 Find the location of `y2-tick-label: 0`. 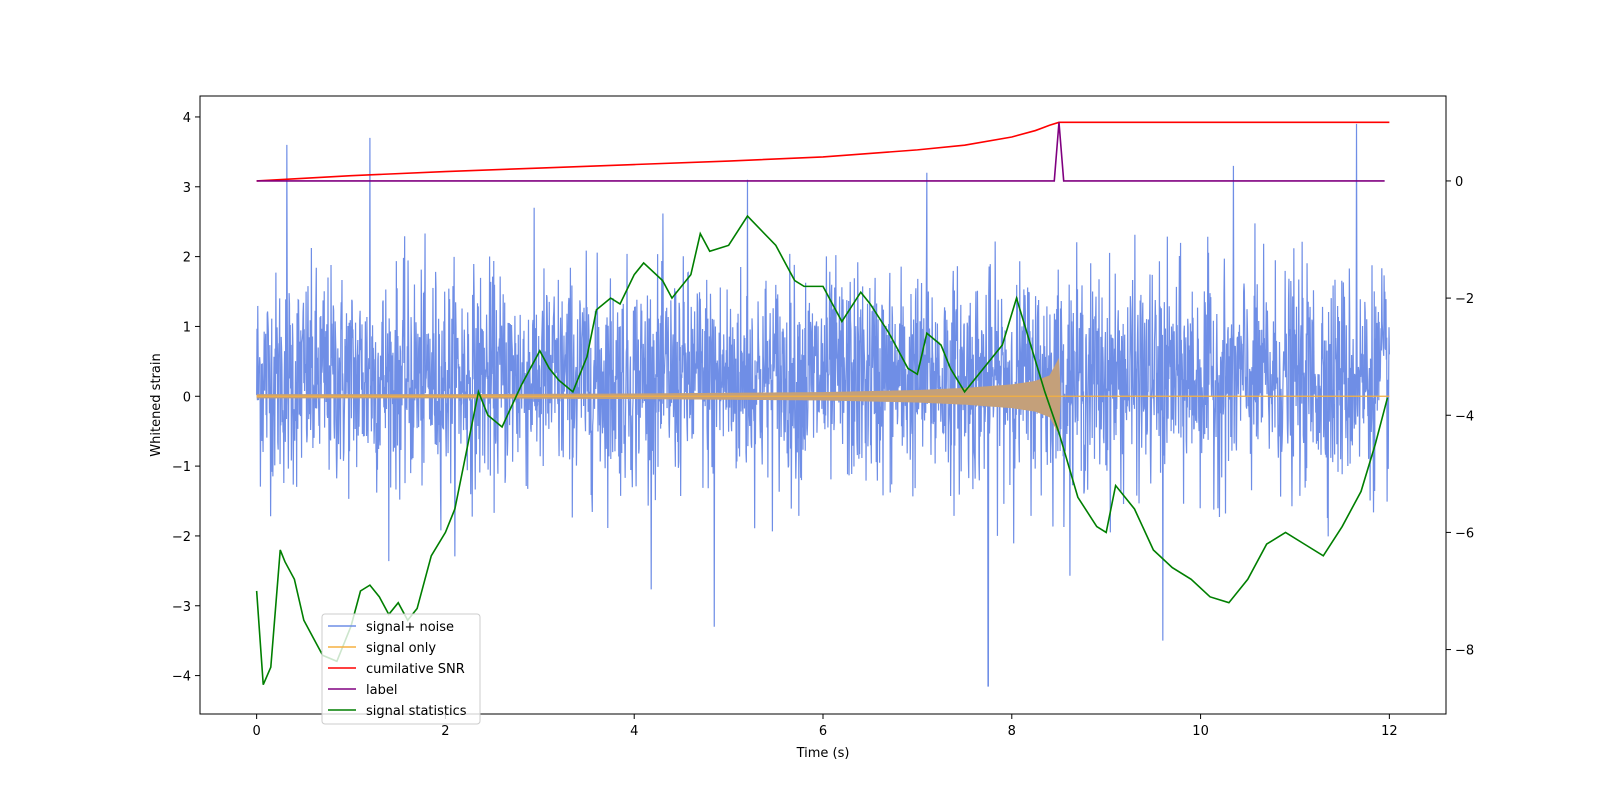

y2-tick-label: 0 is located at coordinates (1459, 182).